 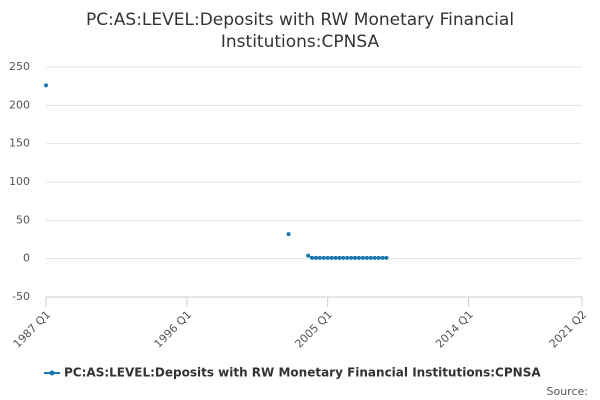 I want to click on y-tick-label: 250, so click(x=19, y=66).